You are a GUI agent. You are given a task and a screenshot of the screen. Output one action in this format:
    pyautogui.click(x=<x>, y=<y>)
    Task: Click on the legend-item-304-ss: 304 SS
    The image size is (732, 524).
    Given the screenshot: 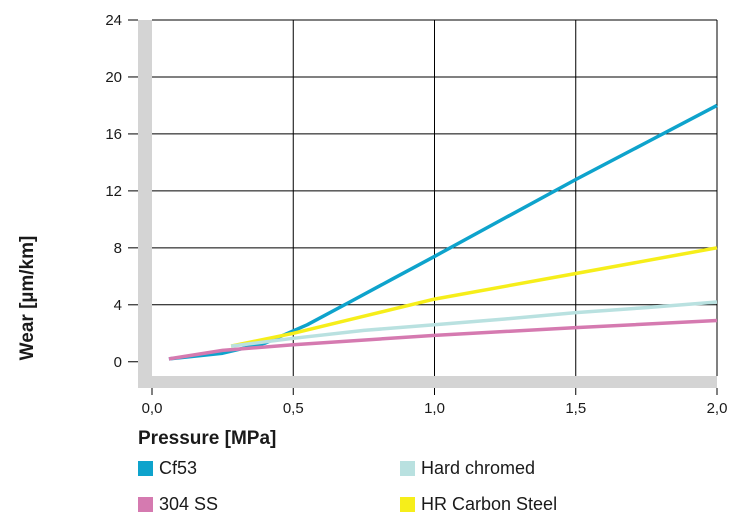 What is the action you would take?
    pyautogui.click(x=178, y=504)
    